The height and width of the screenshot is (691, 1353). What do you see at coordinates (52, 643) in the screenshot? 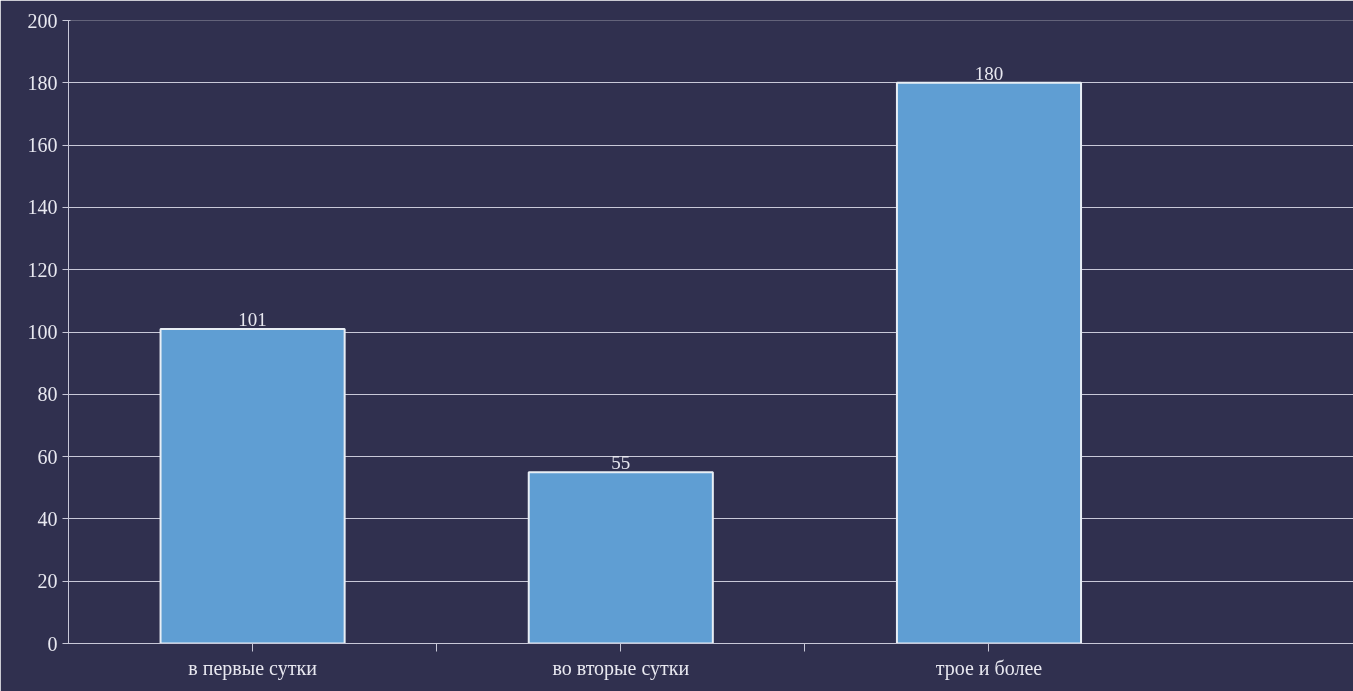
I see `y-tick-label: 0` at bounding box center [52, 643].